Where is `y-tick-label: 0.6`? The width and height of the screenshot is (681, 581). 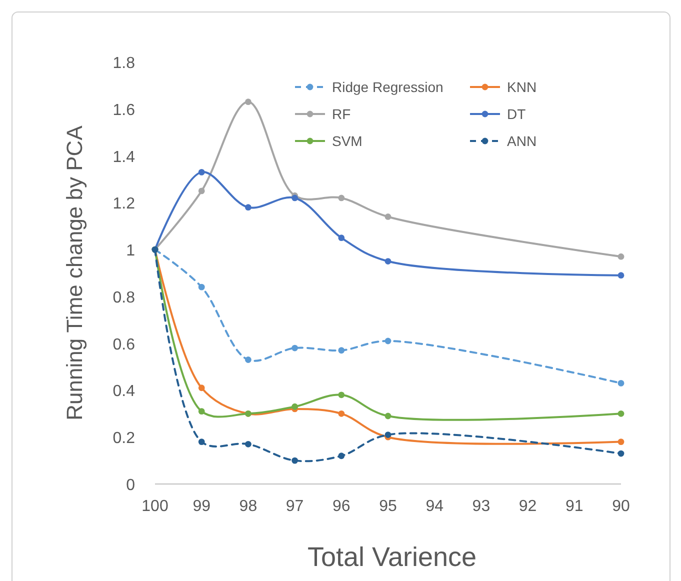 y-tick-label: 0.6 is located at coordinates (124, 345).